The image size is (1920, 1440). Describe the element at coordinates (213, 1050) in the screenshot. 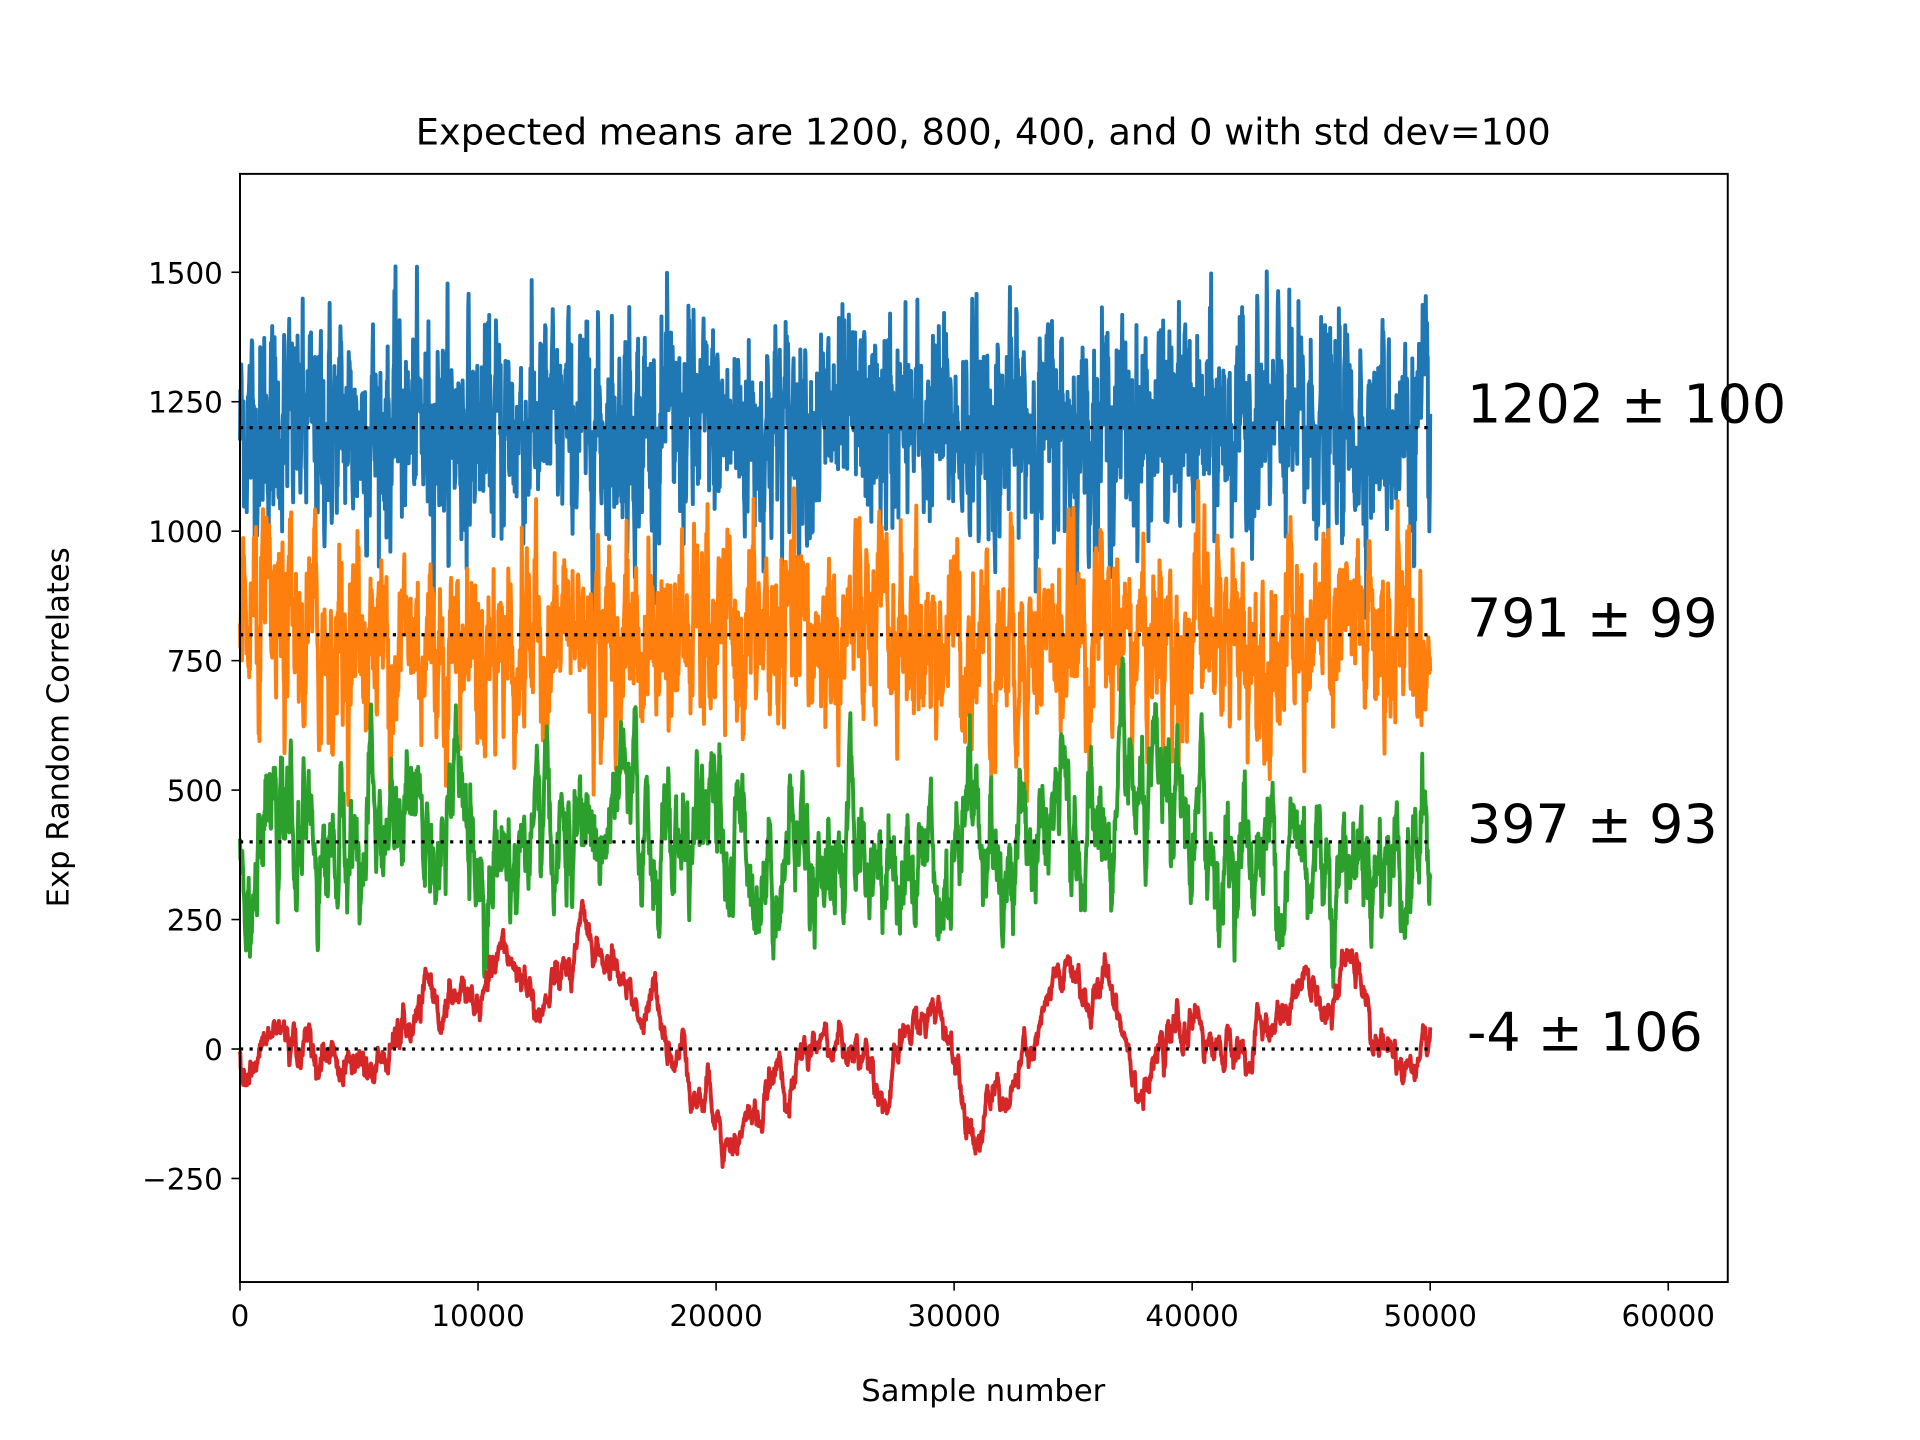

I see `y-tick-label: 0` at that location.